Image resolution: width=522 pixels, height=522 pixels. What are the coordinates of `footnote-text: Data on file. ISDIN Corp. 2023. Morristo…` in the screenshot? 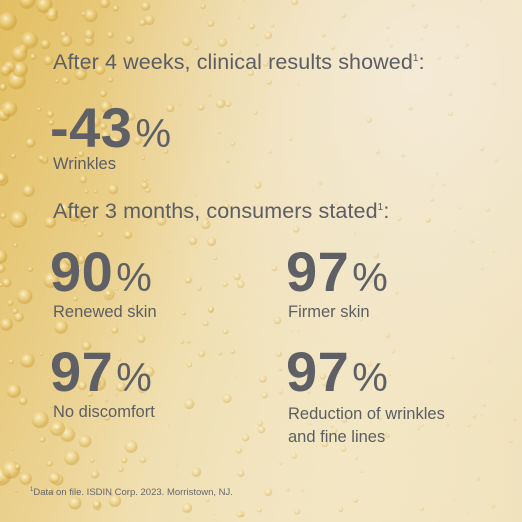 It's located at (133, 493).